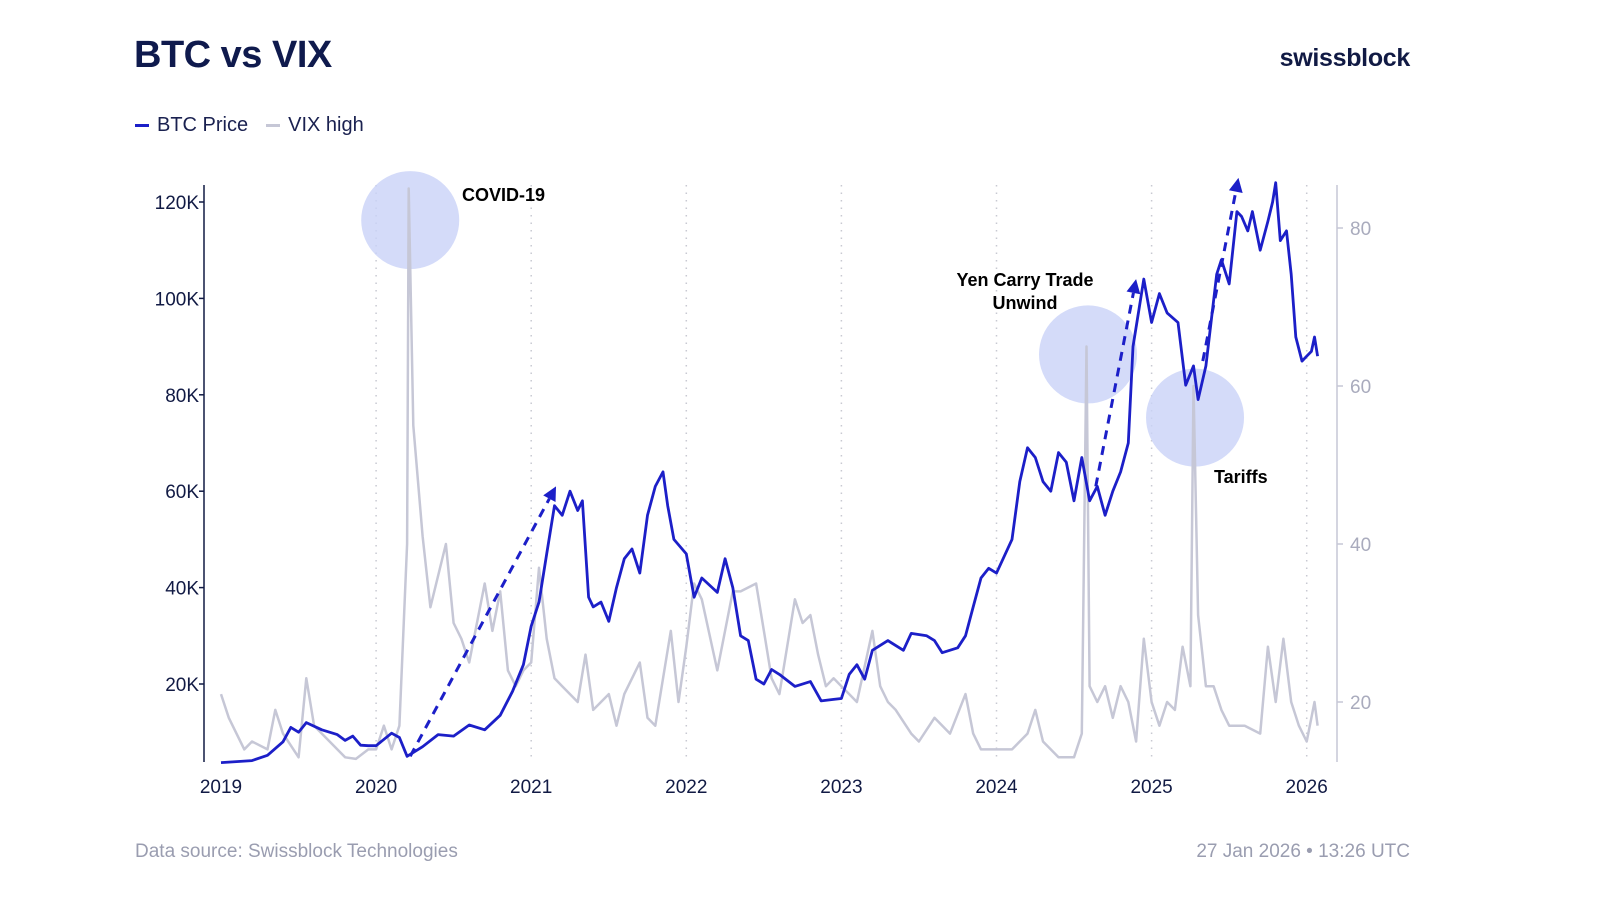 This screenshot has height=900, width=1600. I want to click on swissblock-logo: swissblock, so click(1345, 58).